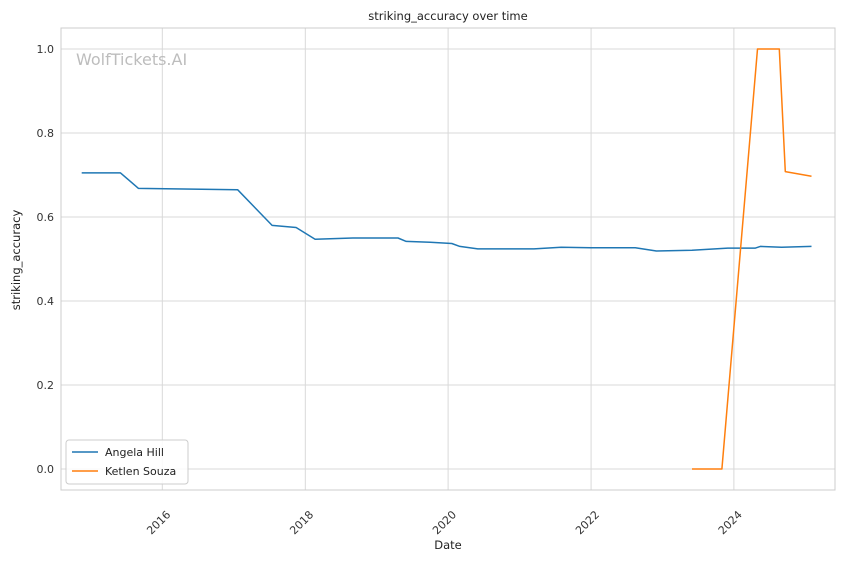 The height and width of the screenshot is (561, 844). What do you see at coordinates (46, 259) in the screenshot?
I see `y-axis-ticks: 0.0 0.2 0.4 0.6 0.8 1.0` at bounding box center [46, 259].